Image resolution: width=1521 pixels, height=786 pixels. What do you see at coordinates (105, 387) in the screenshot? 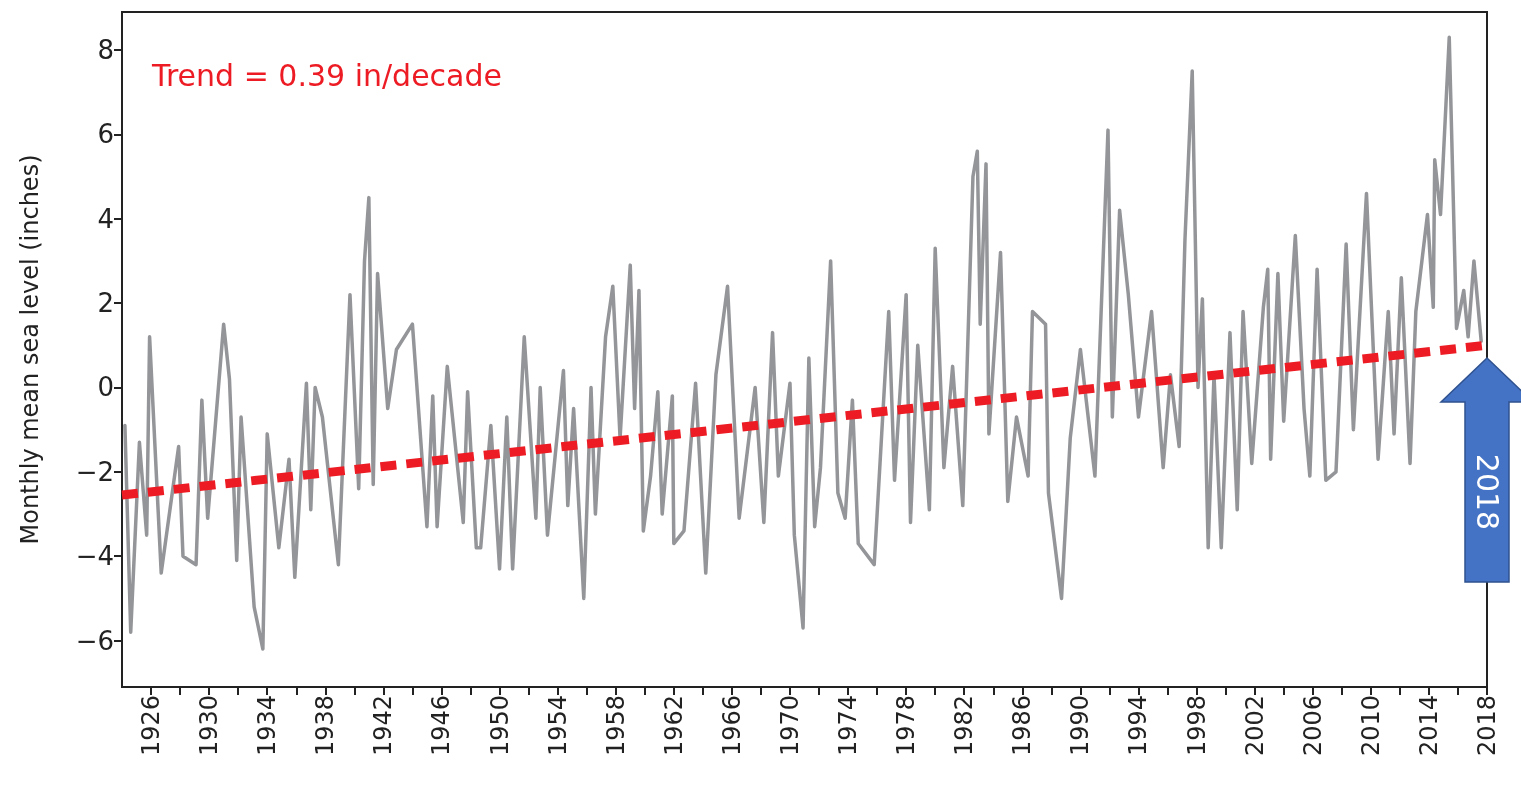
I see `y-tick-label: 0` at bounding box center [105, 387].